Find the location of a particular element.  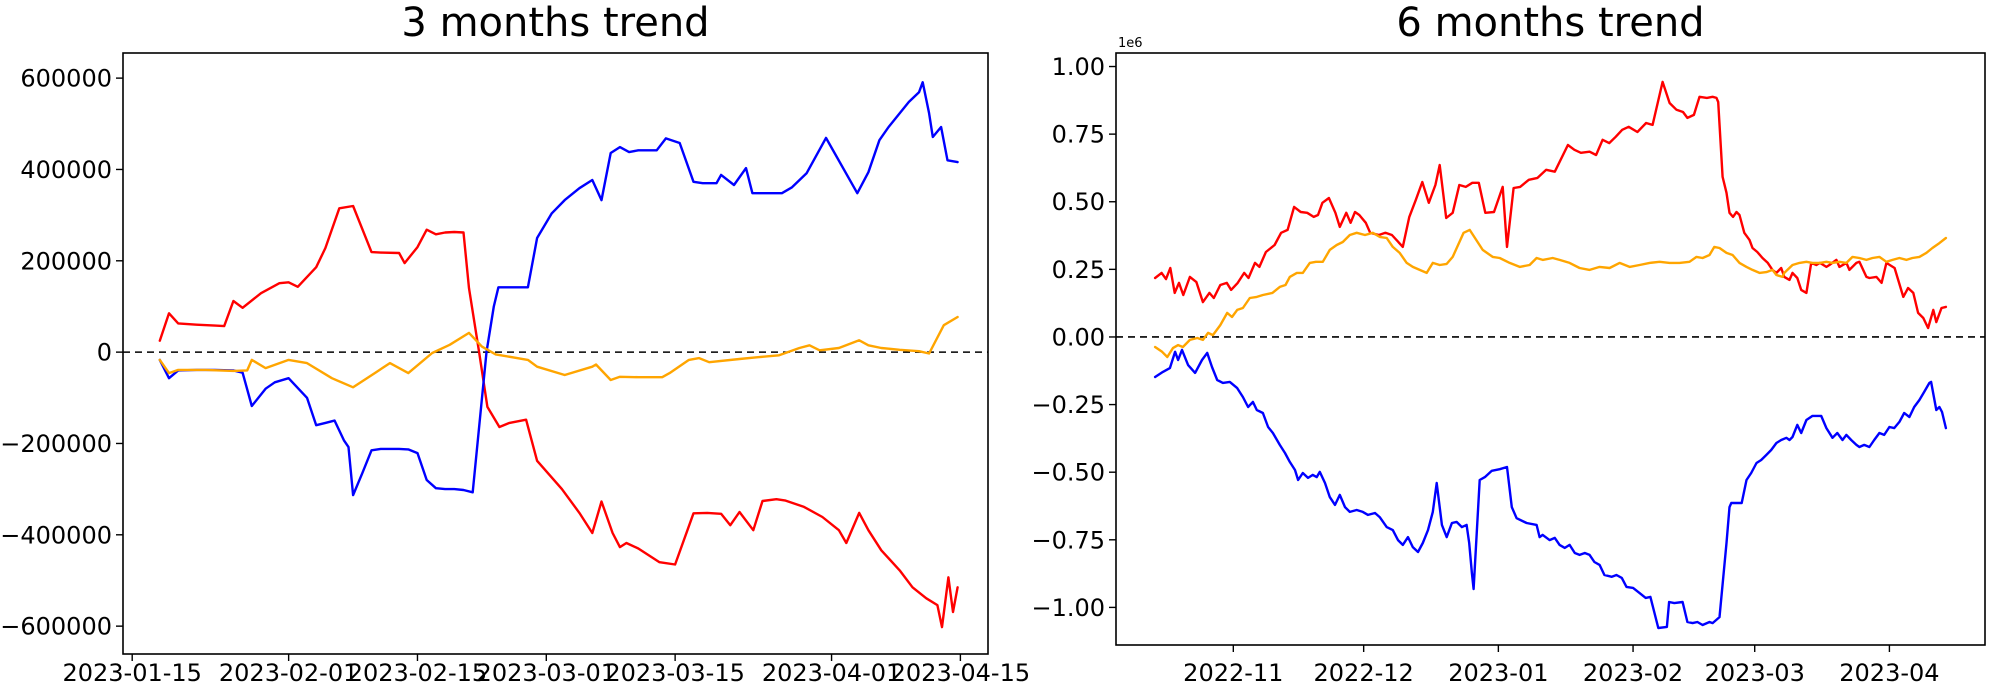

x-tick-label: 2023-03-01 is located at coordinates (546, 673).